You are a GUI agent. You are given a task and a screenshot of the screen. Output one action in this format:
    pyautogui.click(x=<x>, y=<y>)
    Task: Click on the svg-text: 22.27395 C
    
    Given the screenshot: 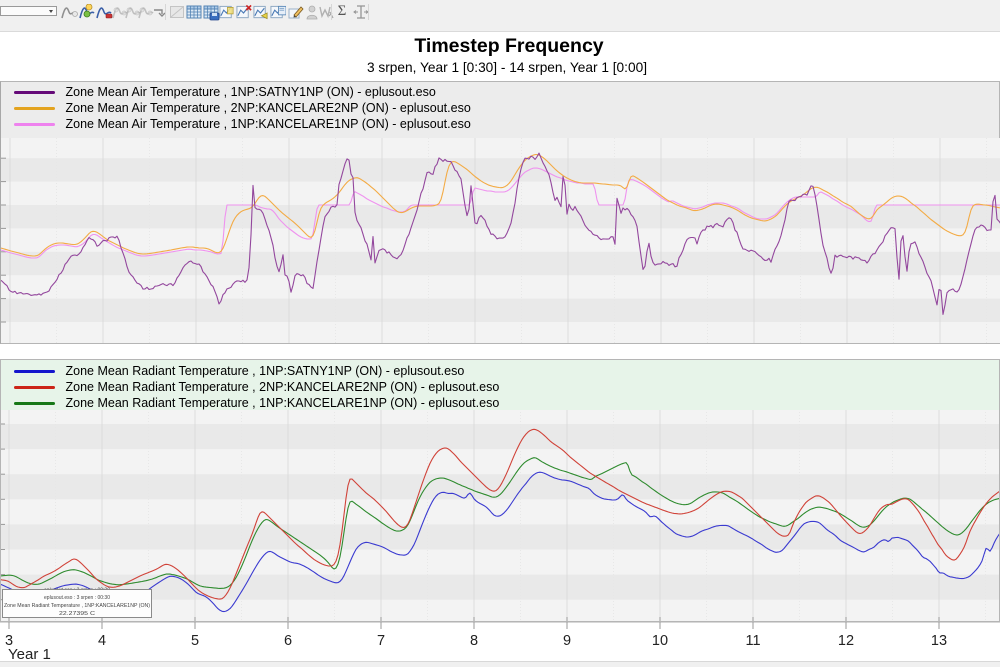 What is the action you would take?
    pyautogui.click(x=77, y=614)
    